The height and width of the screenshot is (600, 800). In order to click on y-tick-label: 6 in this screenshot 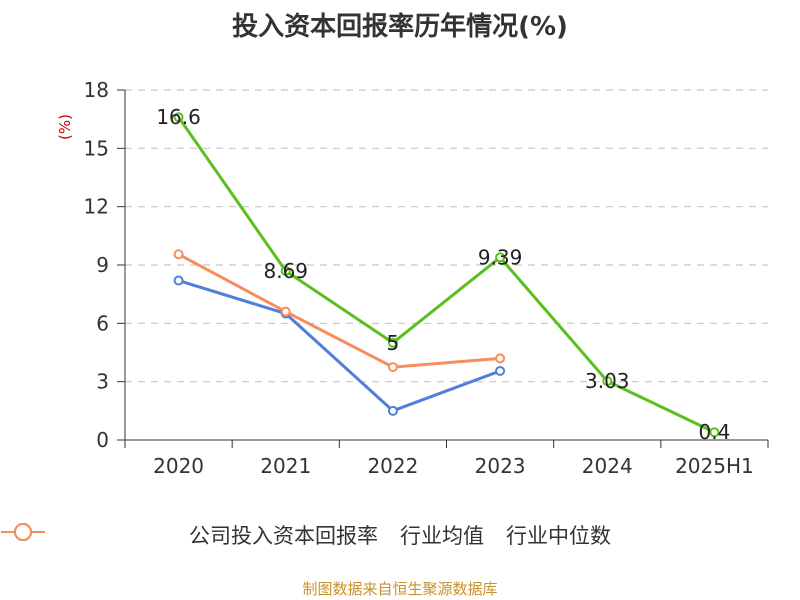, I will do `click(102, 323)`.